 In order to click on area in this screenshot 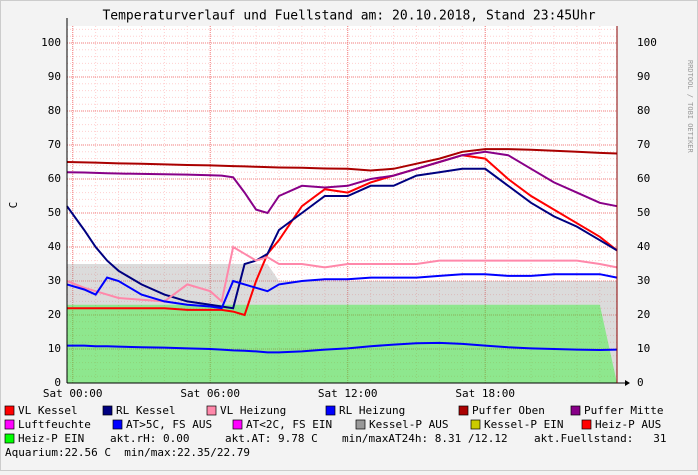, I will do `click(342, 343)`.